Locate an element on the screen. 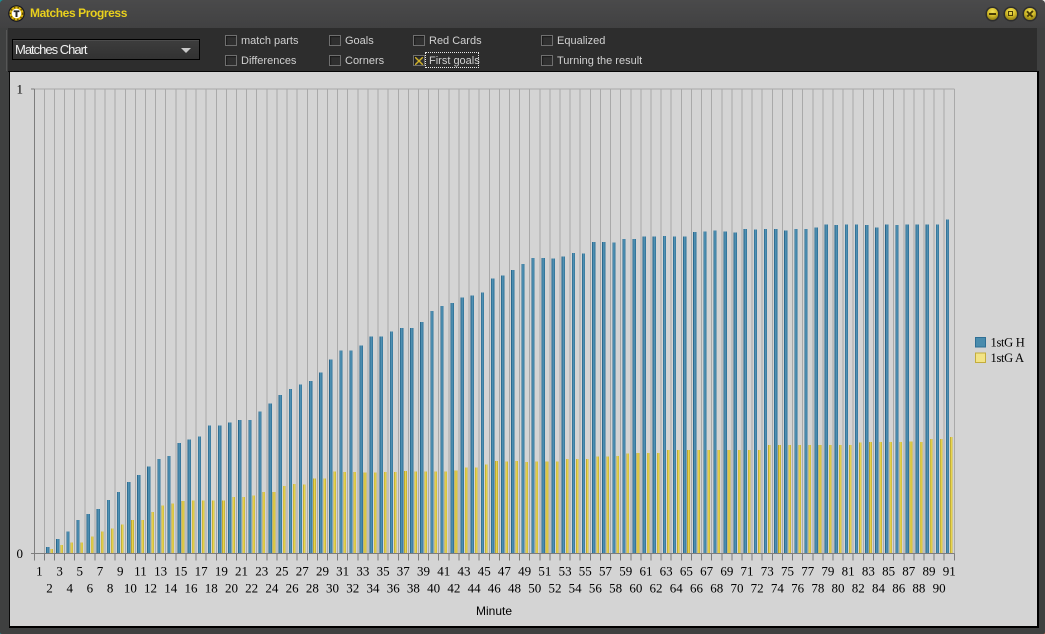 The width and height of the screenshot is (1045, 634). svg-text: 26 is located at coordinates (293, 587).